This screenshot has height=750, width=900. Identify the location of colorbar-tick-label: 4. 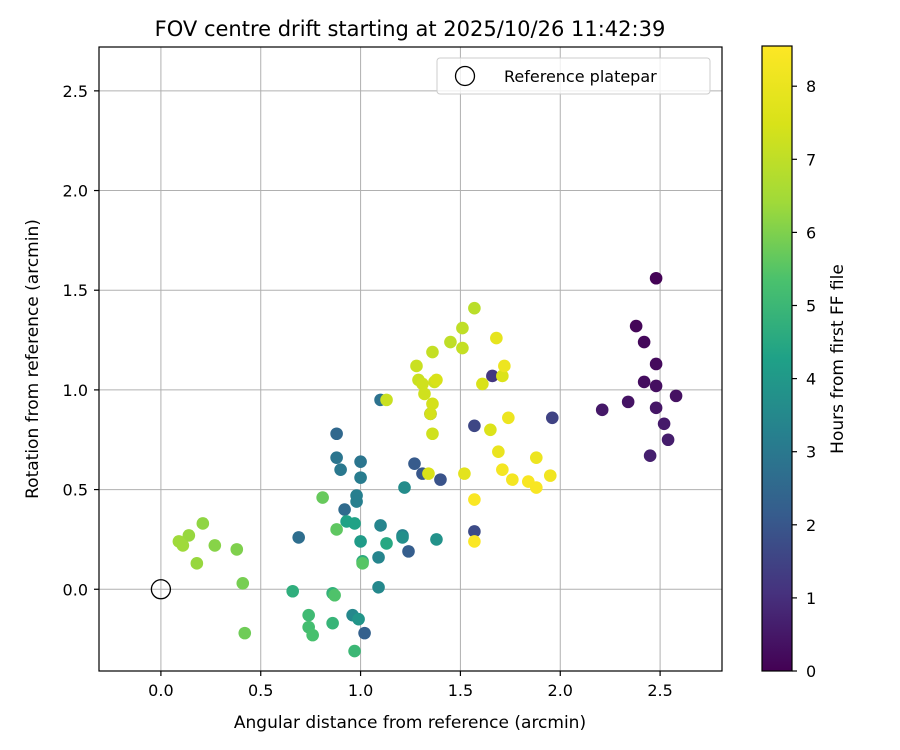
(811, 379).